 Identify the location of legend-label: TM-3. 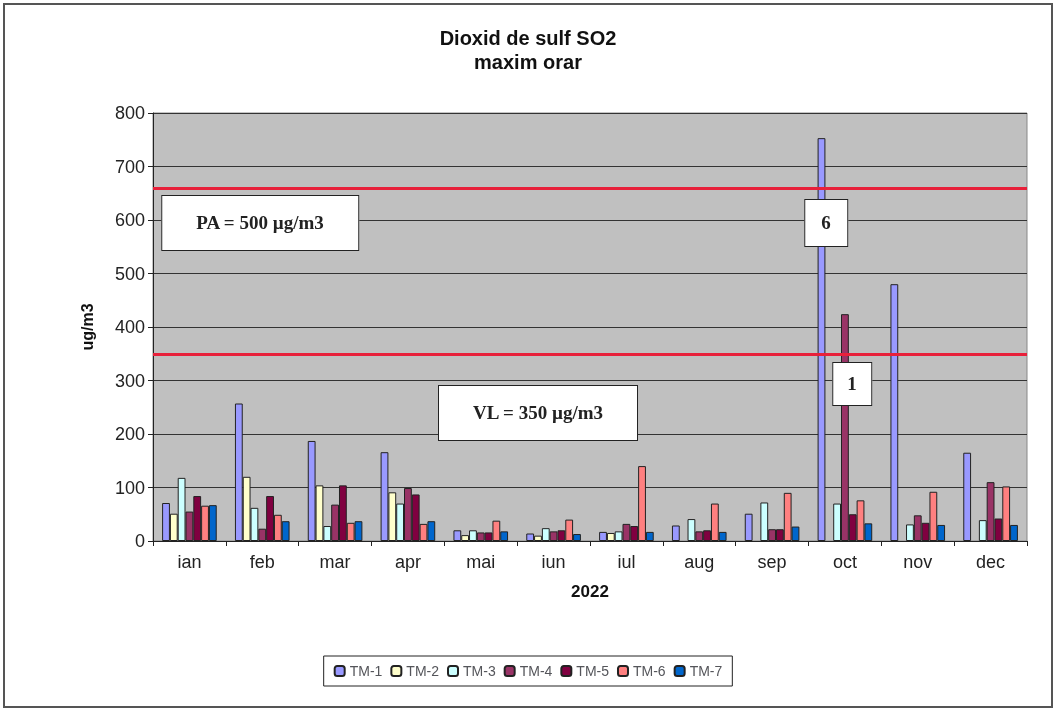
(479, 671).